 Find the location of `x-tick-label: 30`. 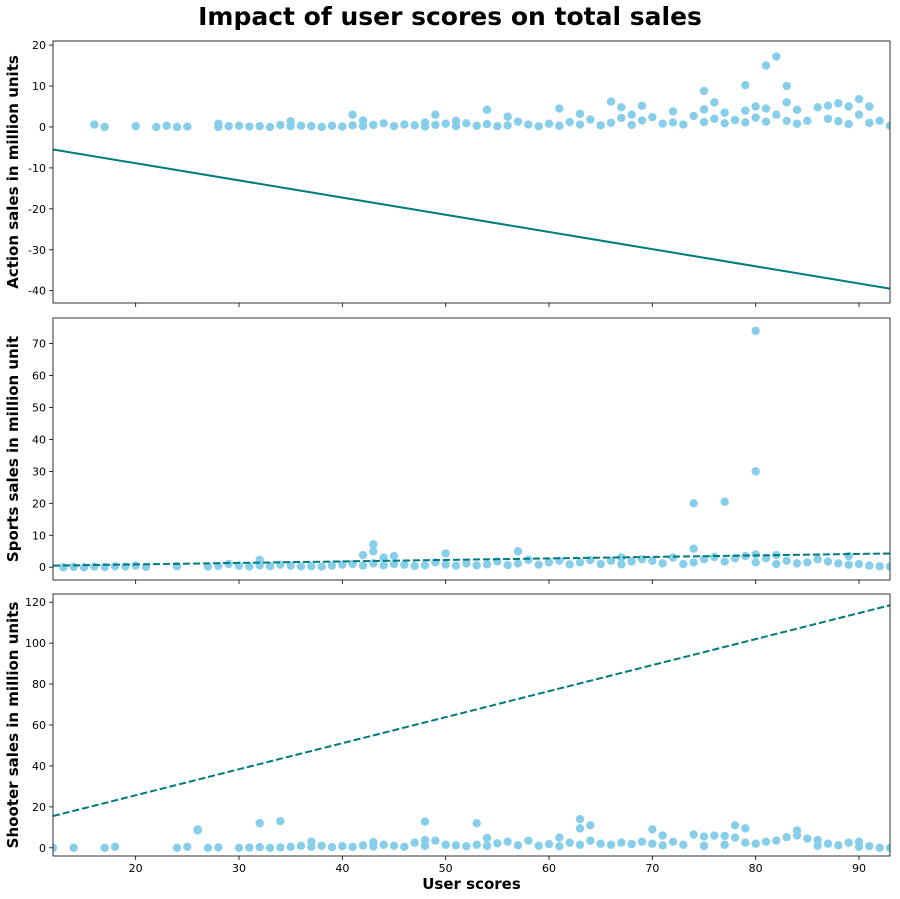

x-tick-label: 30 is located at coordinates (239, 868).